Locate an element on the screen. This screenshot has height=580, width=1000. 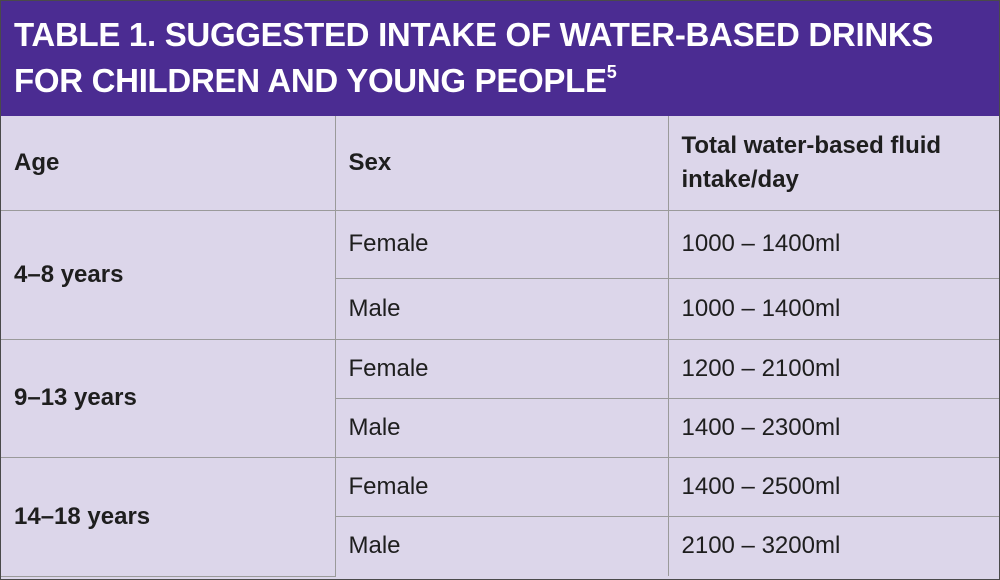
table-row: Male 2100 – 3200ml is located at coordinates (500, 545).